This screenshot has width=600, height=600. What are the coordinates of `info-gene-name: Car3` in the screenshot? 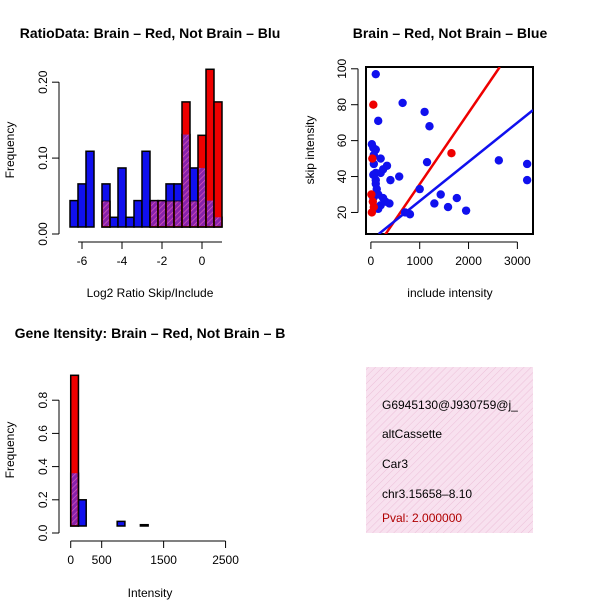 It's located at (395, 464).